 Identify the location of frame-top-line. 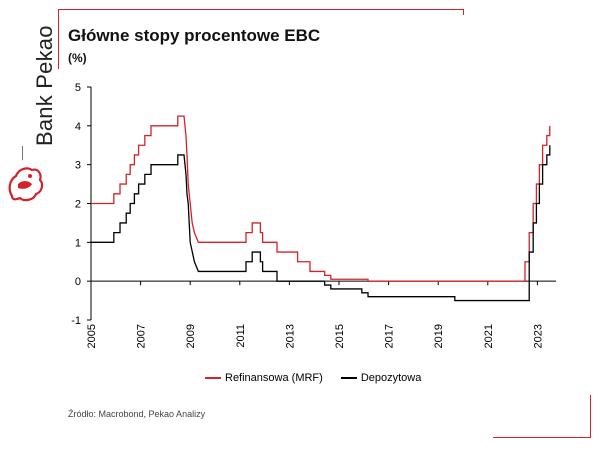
(260, 9).